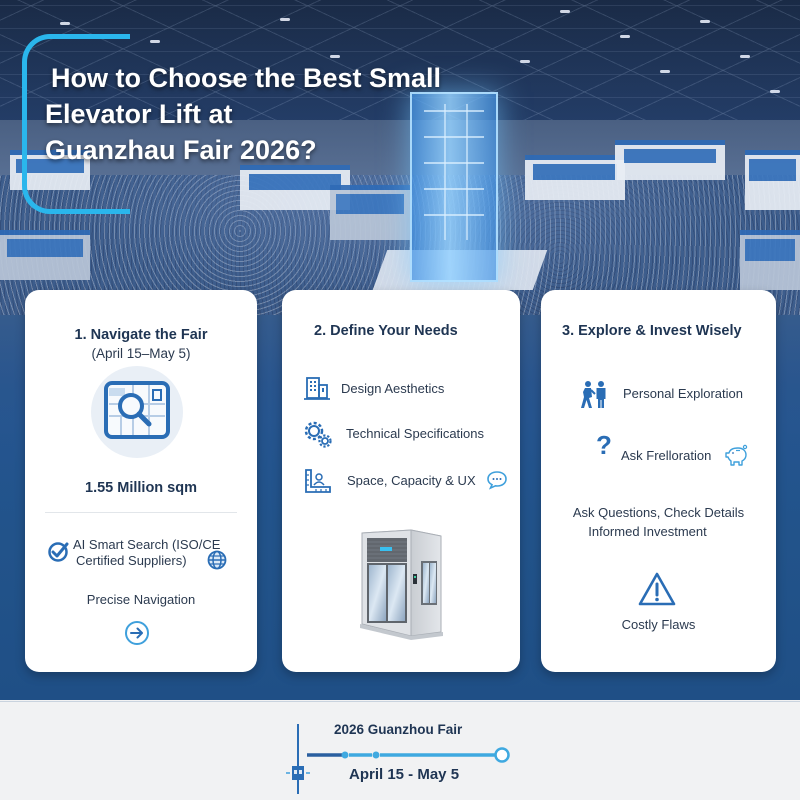  What do you see at coordinates (141, 488) in the screenshot?
I see `floor-area-stat: 1.55 Million sqm` at bounding box center [141, 488].